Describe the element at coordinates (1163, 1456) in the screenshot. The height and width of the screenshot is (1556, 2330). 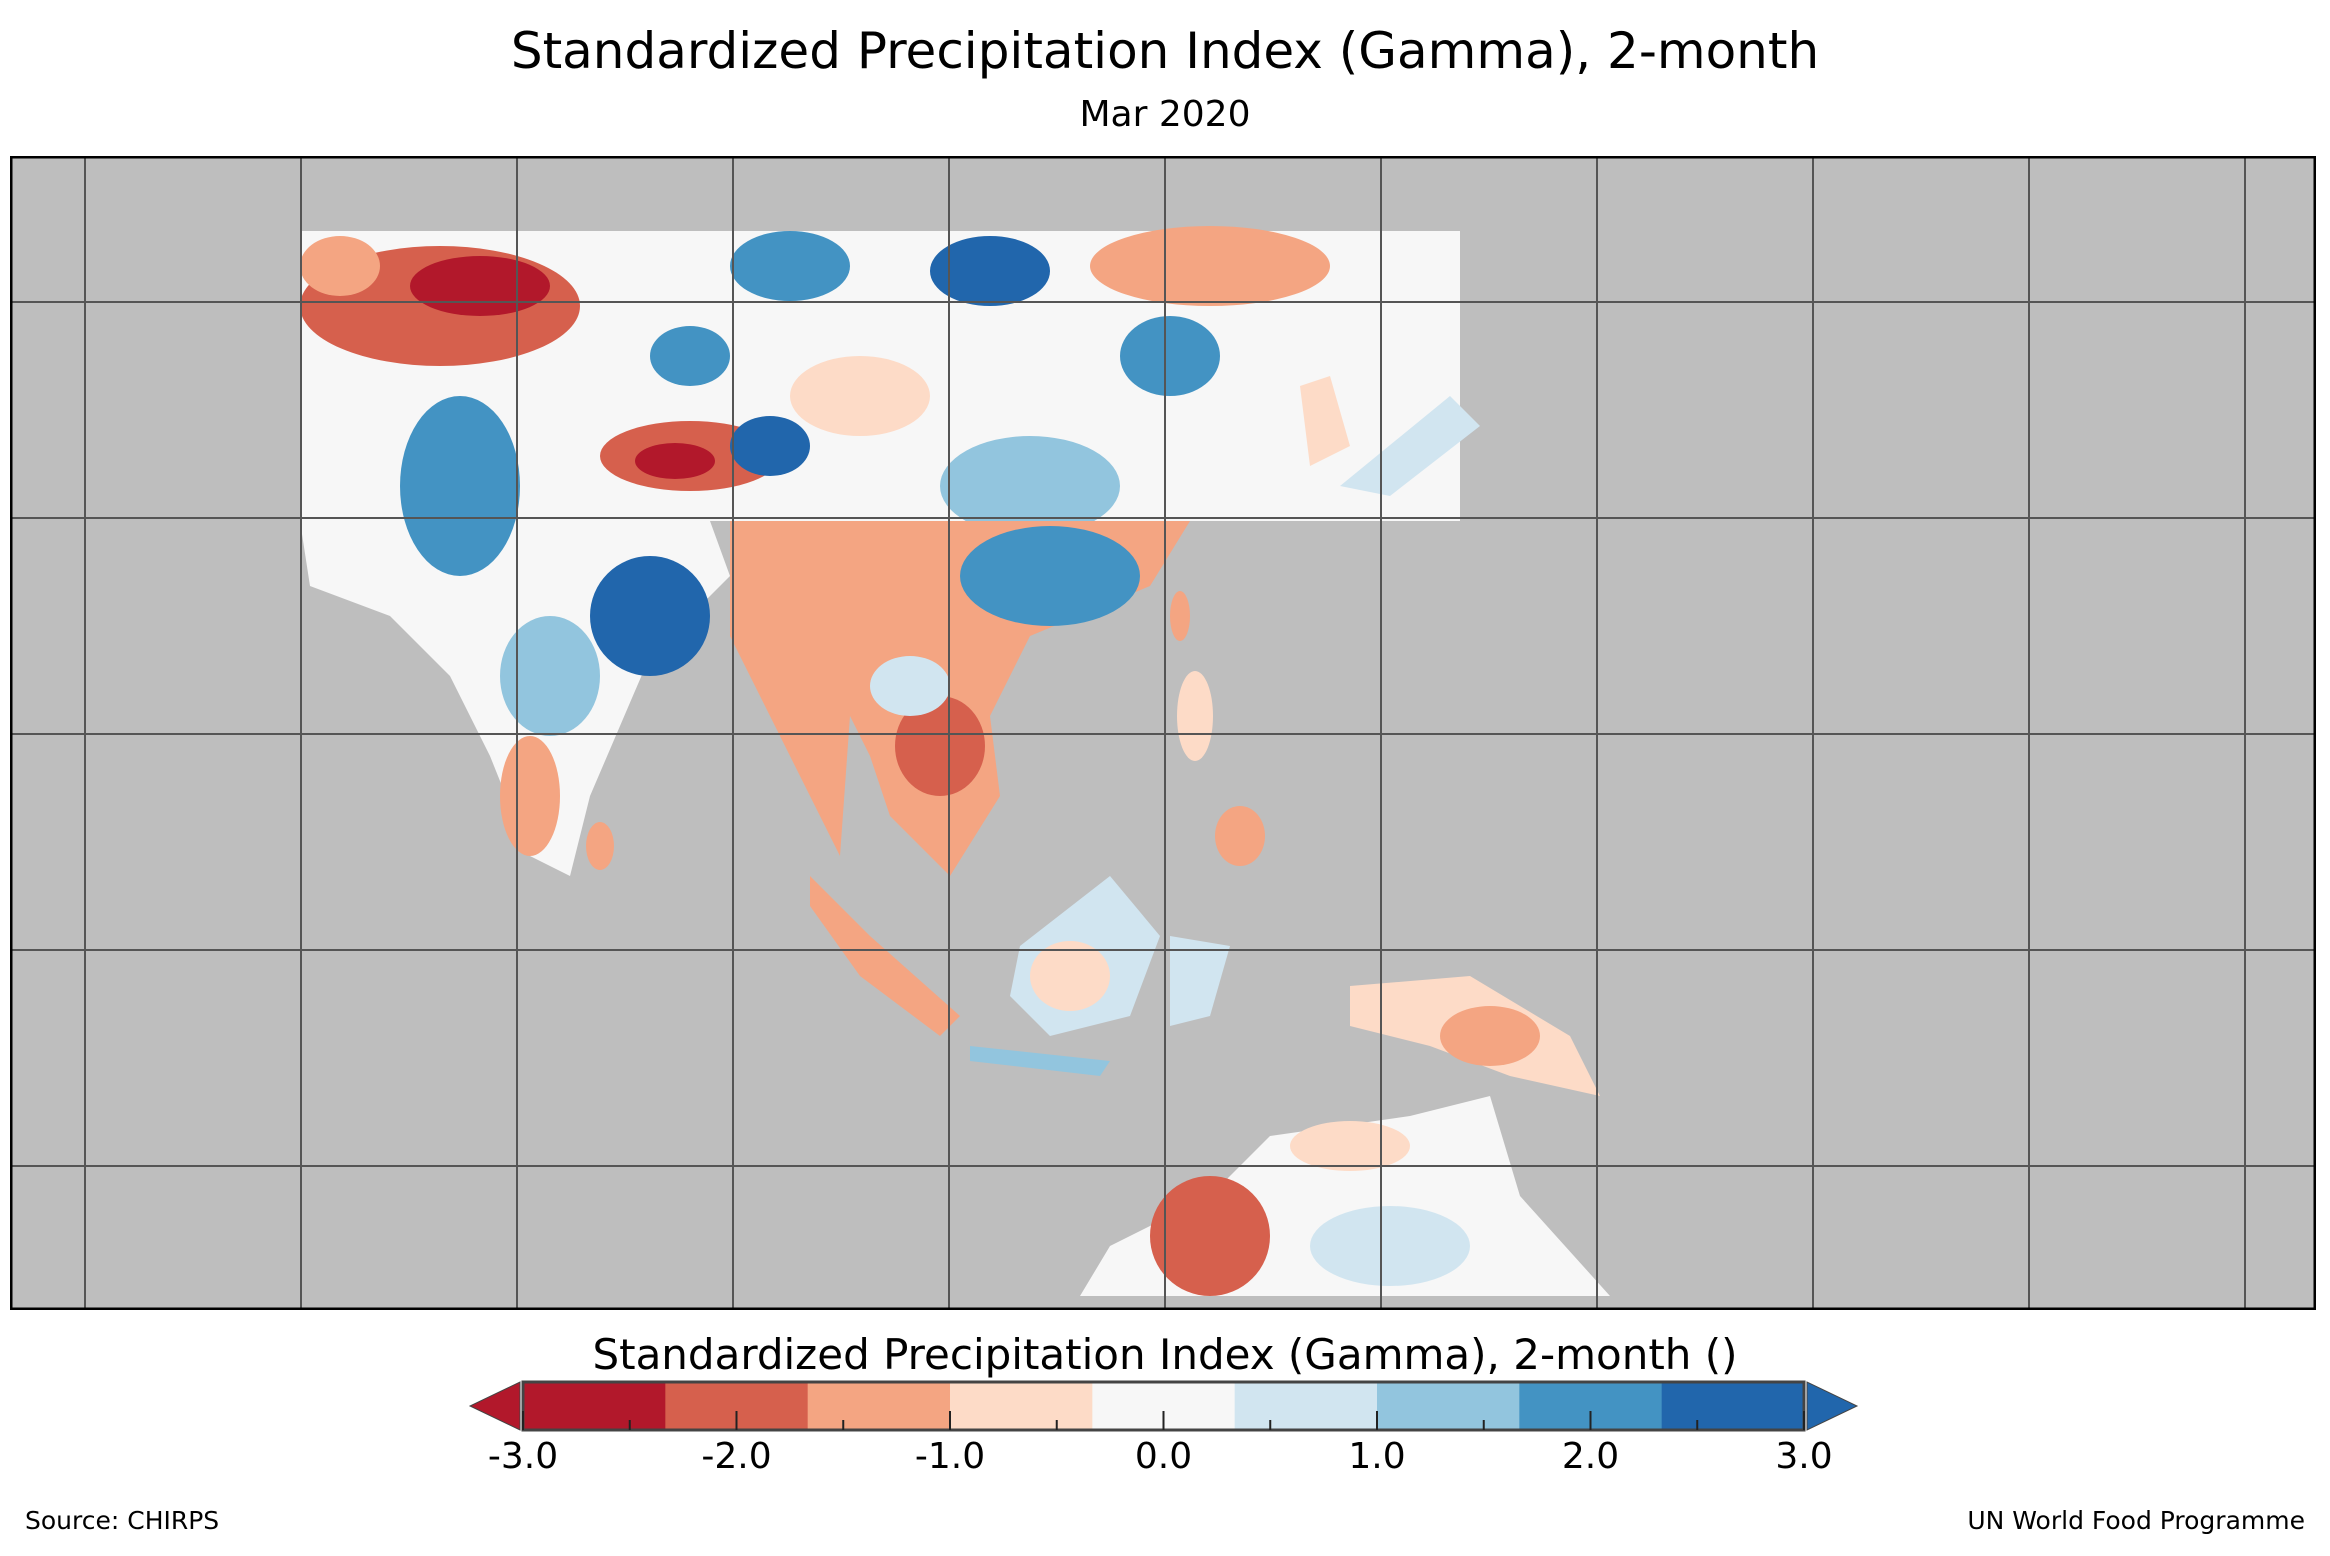
I see `colorbar-tick-label: 0.0` at that location.